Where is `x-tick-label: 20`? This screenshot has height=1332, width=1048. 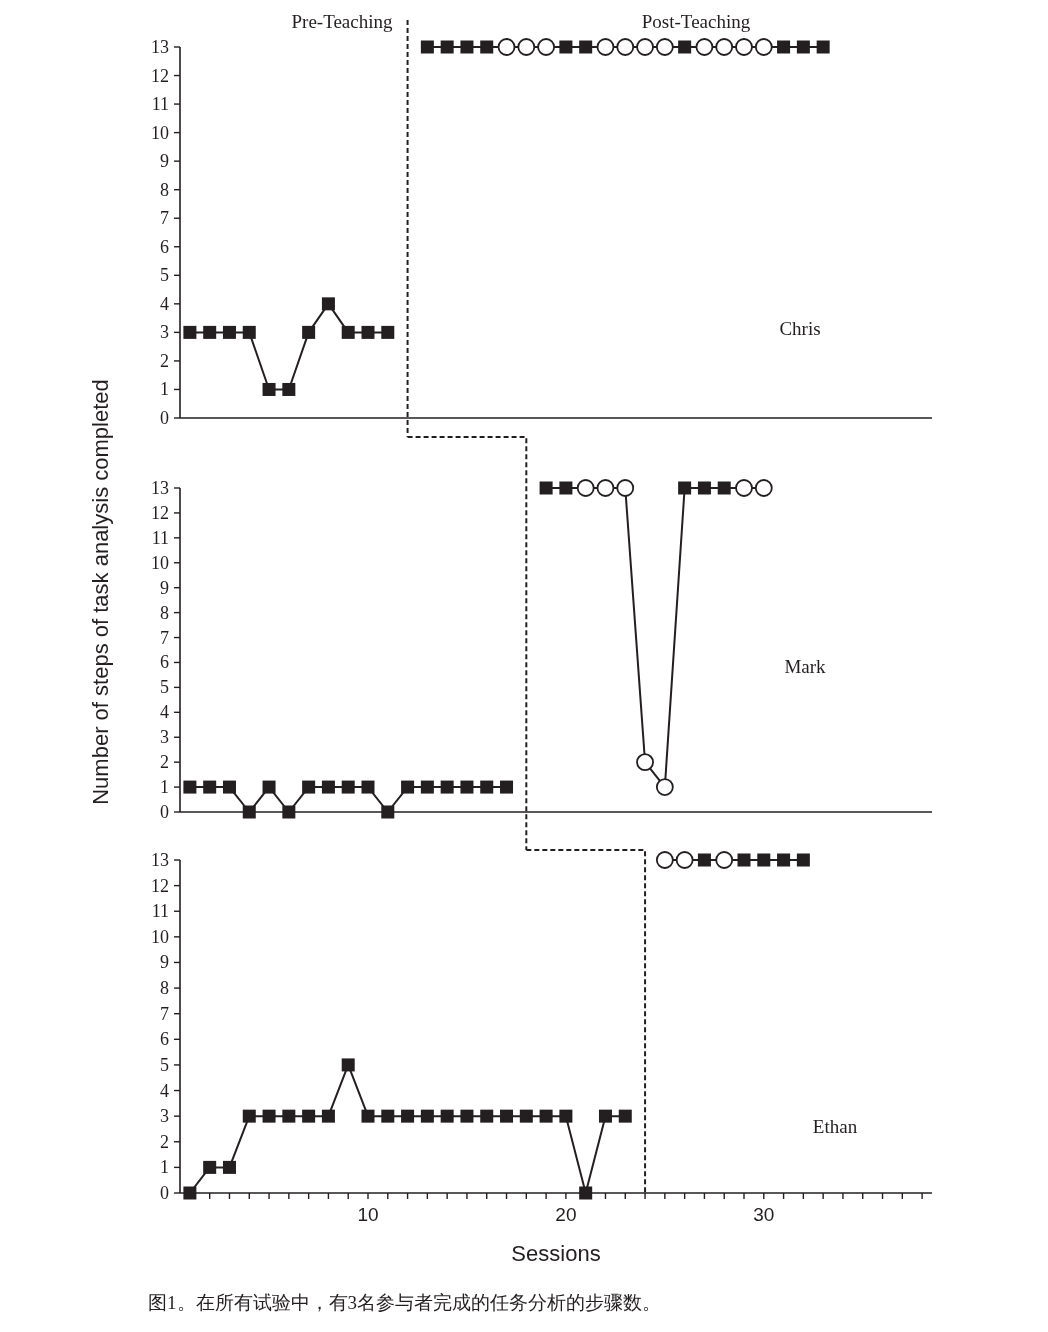
x-tick-label: 20 is located at coordinates (566, 1214).